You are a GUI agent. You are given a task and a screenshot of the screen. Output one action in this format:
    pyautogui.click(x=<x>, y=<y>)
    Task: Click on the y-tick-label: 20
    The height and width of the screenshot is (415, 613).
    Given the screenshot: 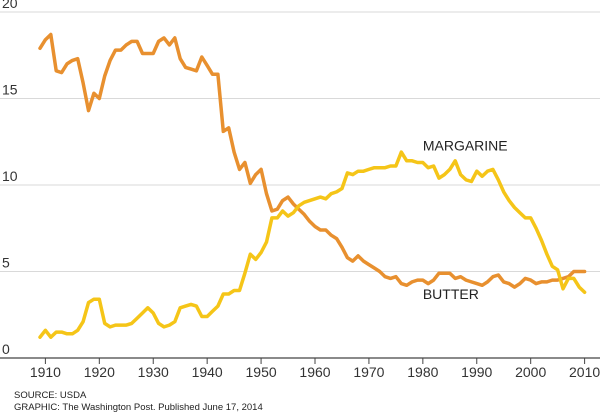 What is the action you would take?
    pyautogui.click(x=10, y=5)
    